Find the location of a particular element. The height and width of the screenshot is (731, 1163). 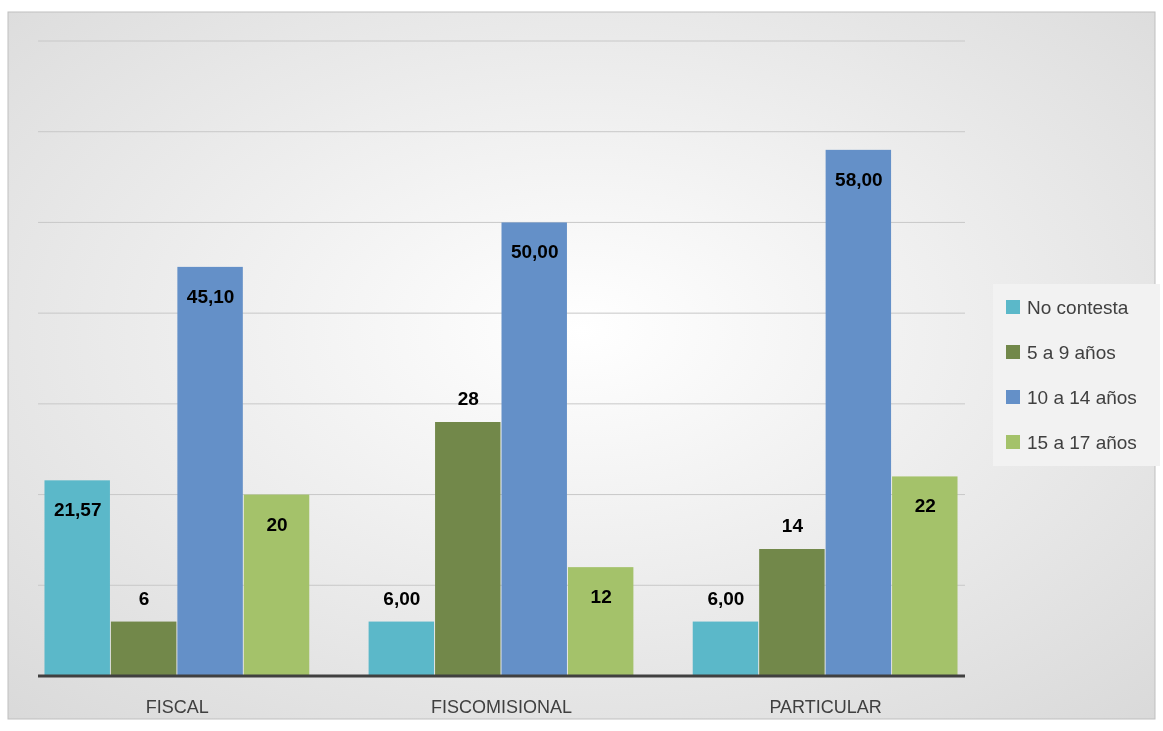

legend-label: No contesta is located at coordinates (1078, 307).